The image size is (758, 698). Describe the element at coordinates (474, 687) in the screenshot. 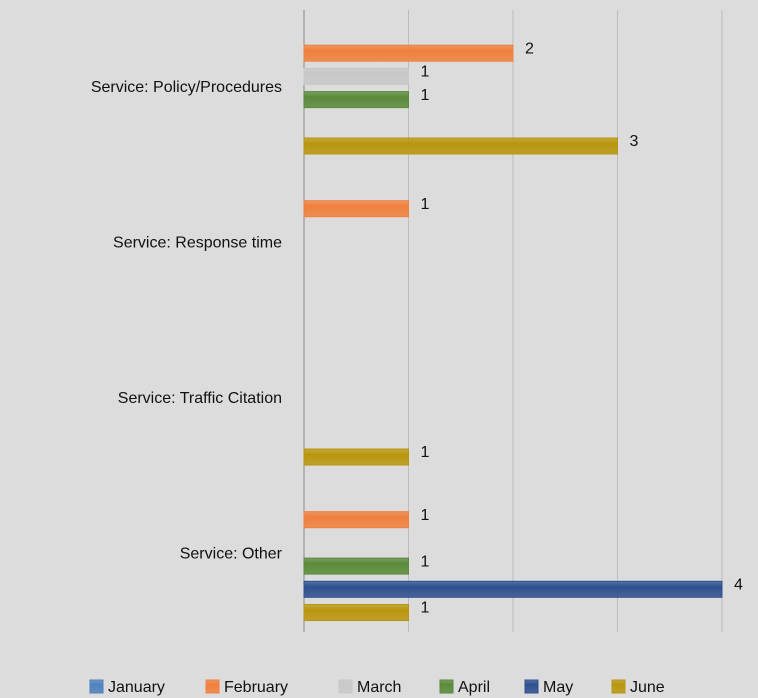

I see `legend-label: April` at that location.